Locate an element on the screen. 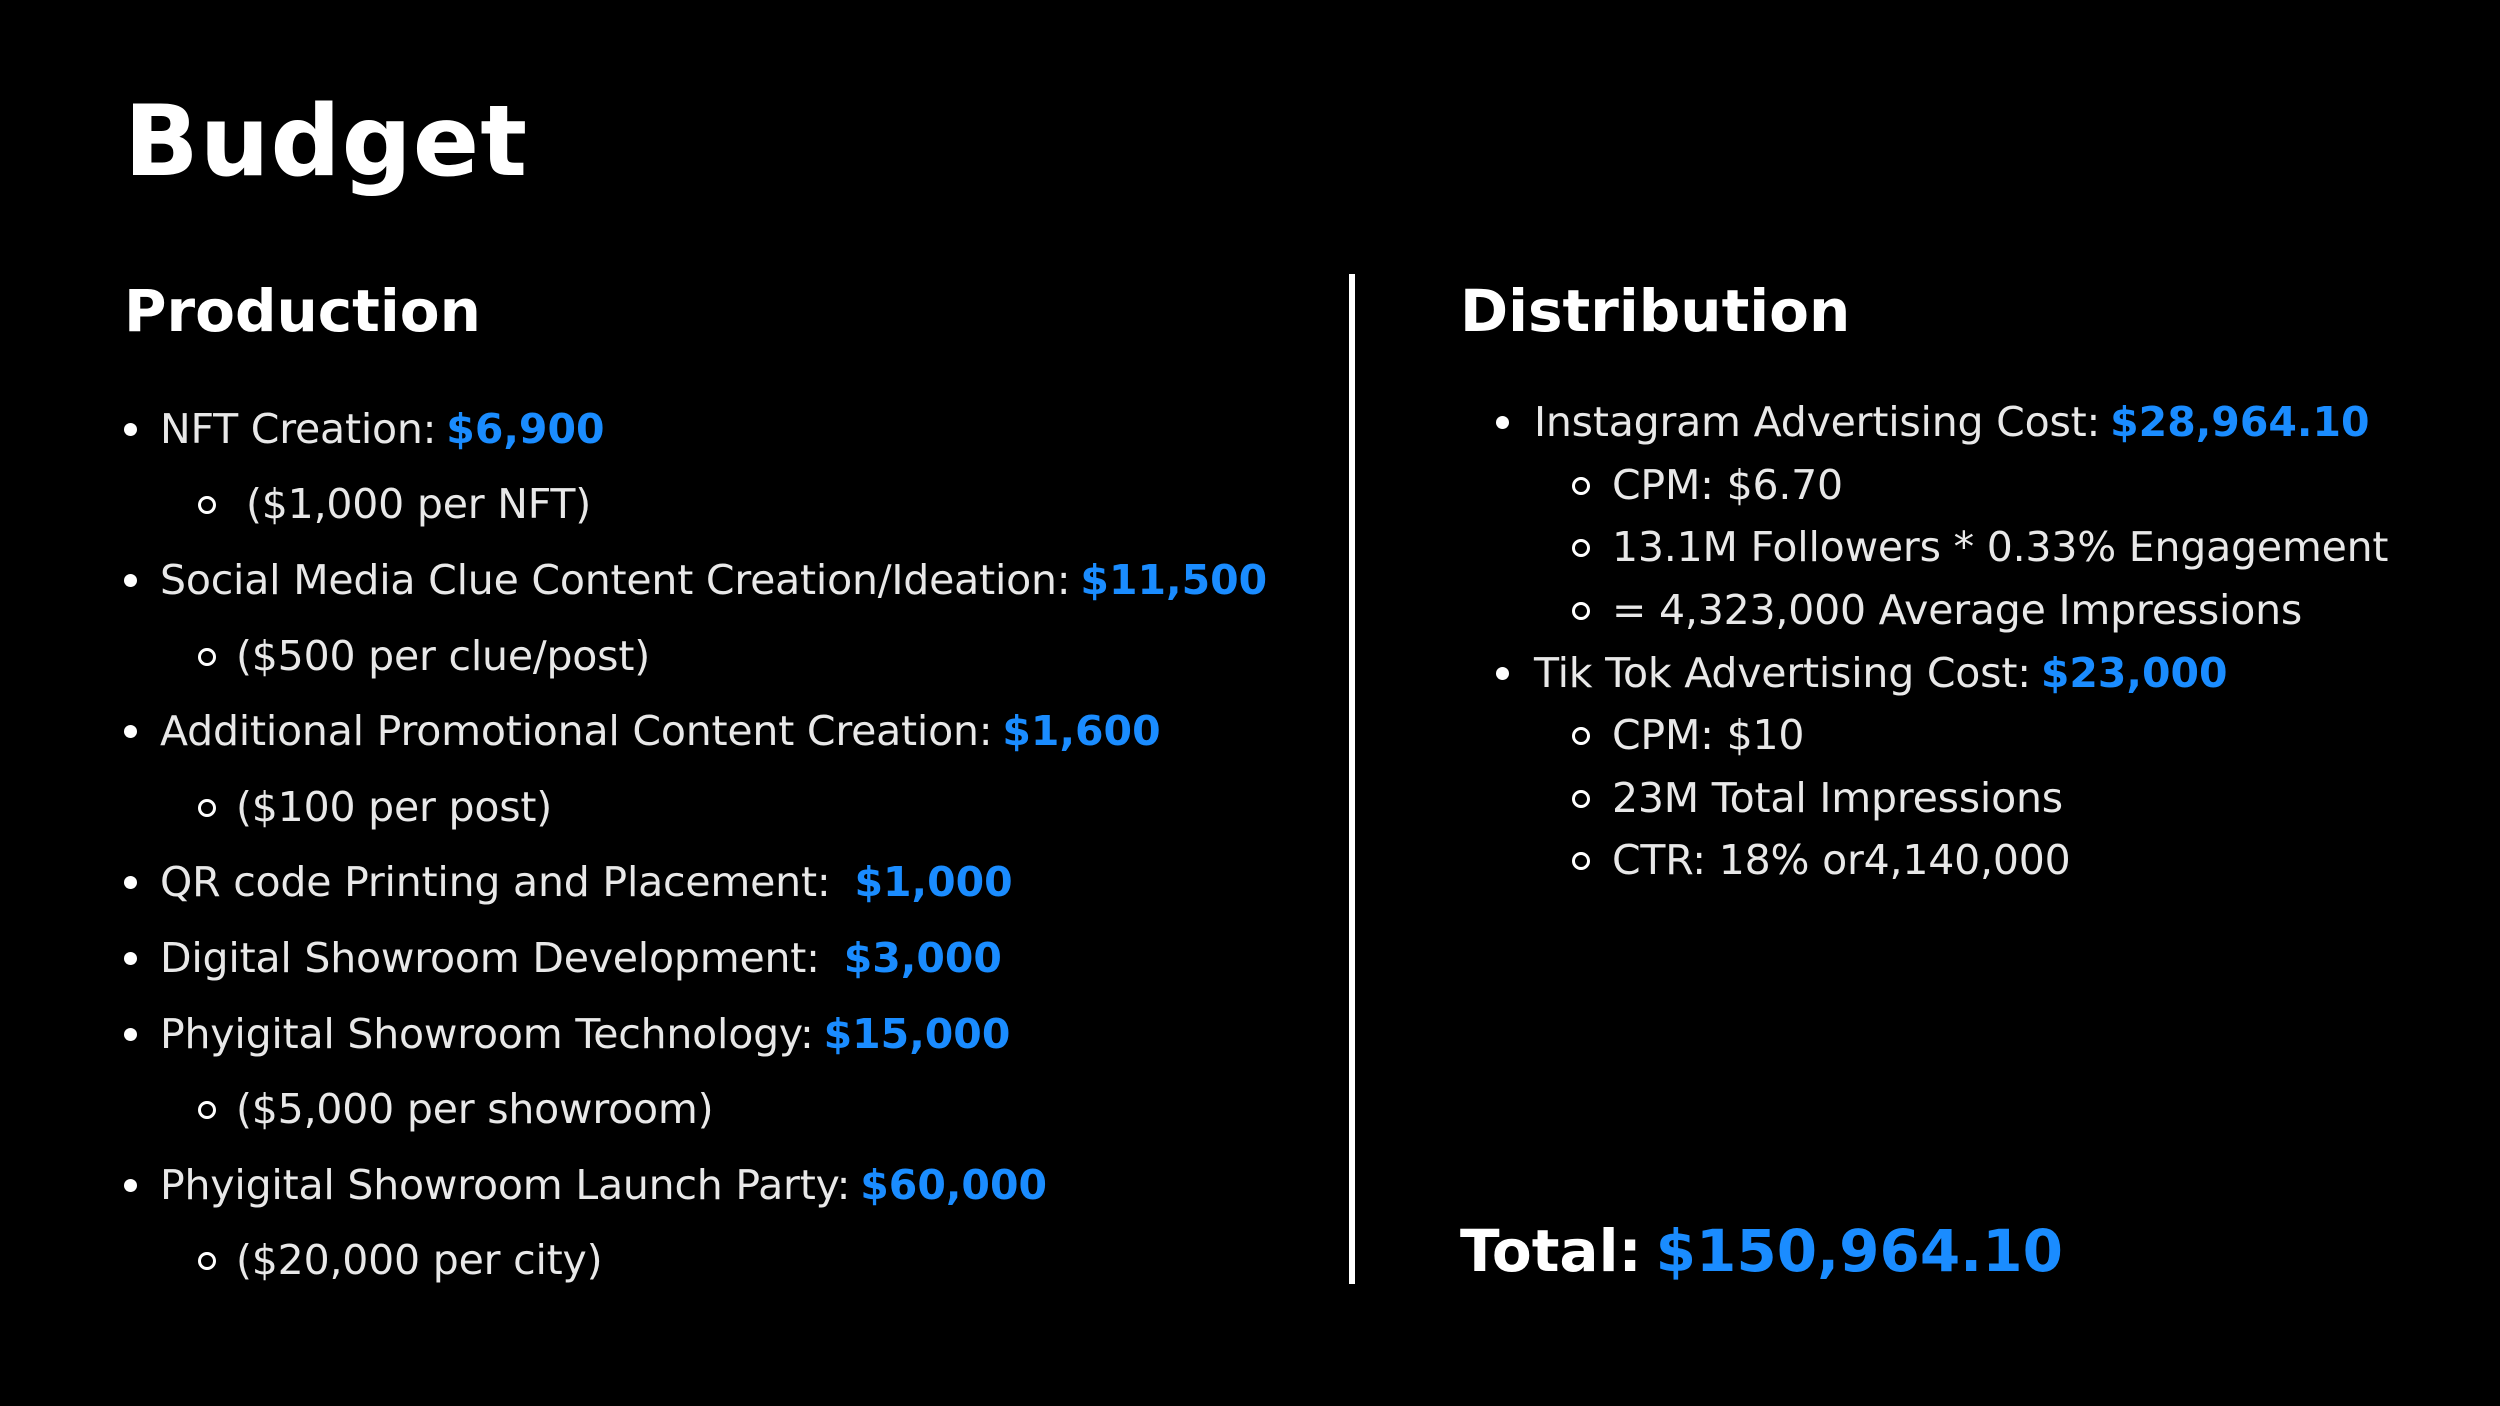 This screenshot has height=1406, width=2500. item-amount: $28,964.10 is located at coordinates (2240, 422).